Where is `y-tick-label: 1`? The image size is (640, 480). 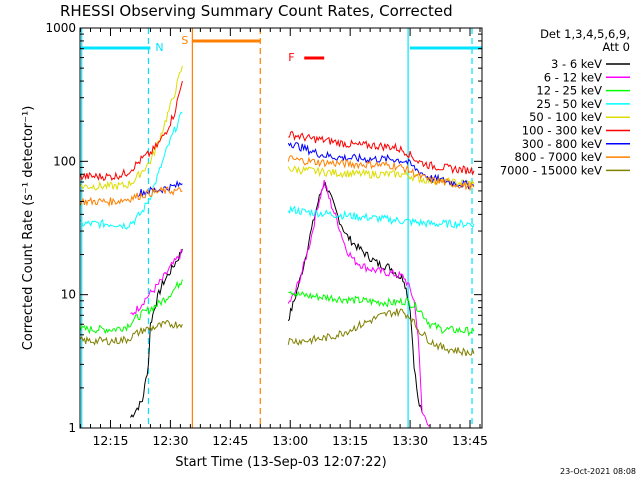 y-tick-label: 1 is located at coordinates (72, 428).